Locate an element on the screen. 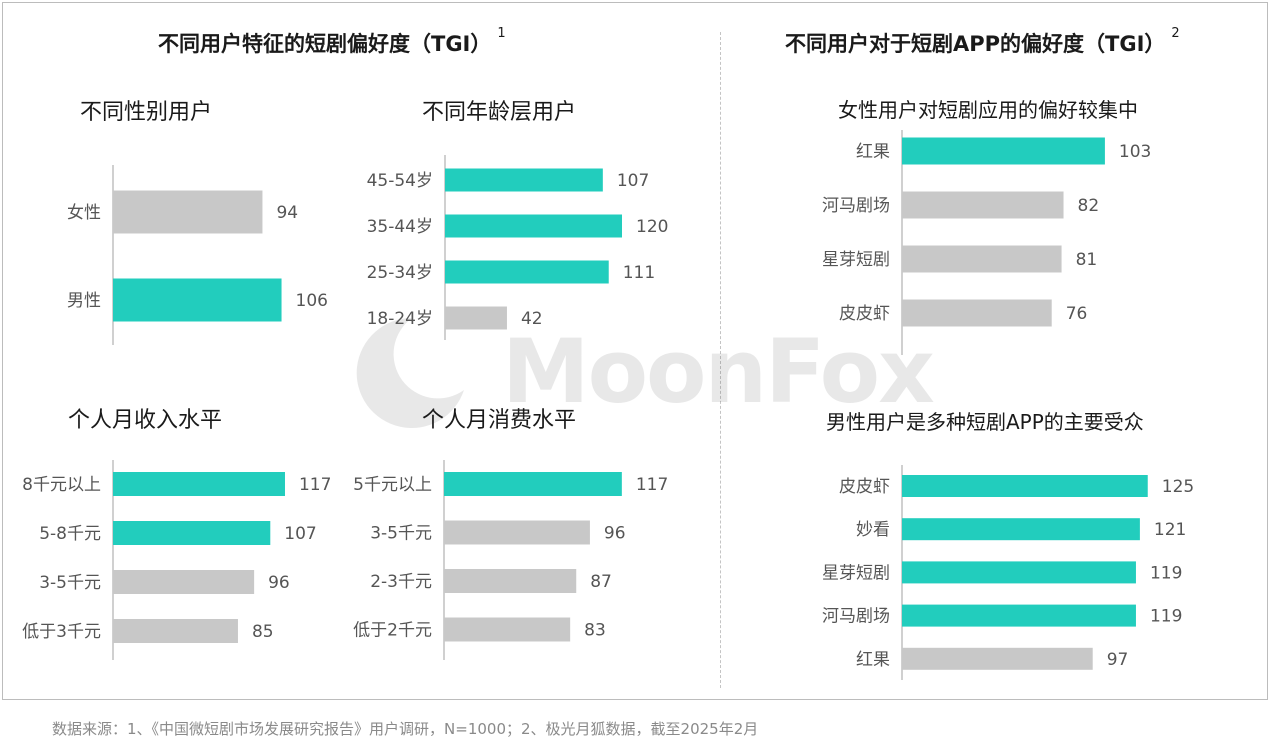 The image size is (1280, 748). male_apps-value-label: 125 is located at coordinates (1178, 487).